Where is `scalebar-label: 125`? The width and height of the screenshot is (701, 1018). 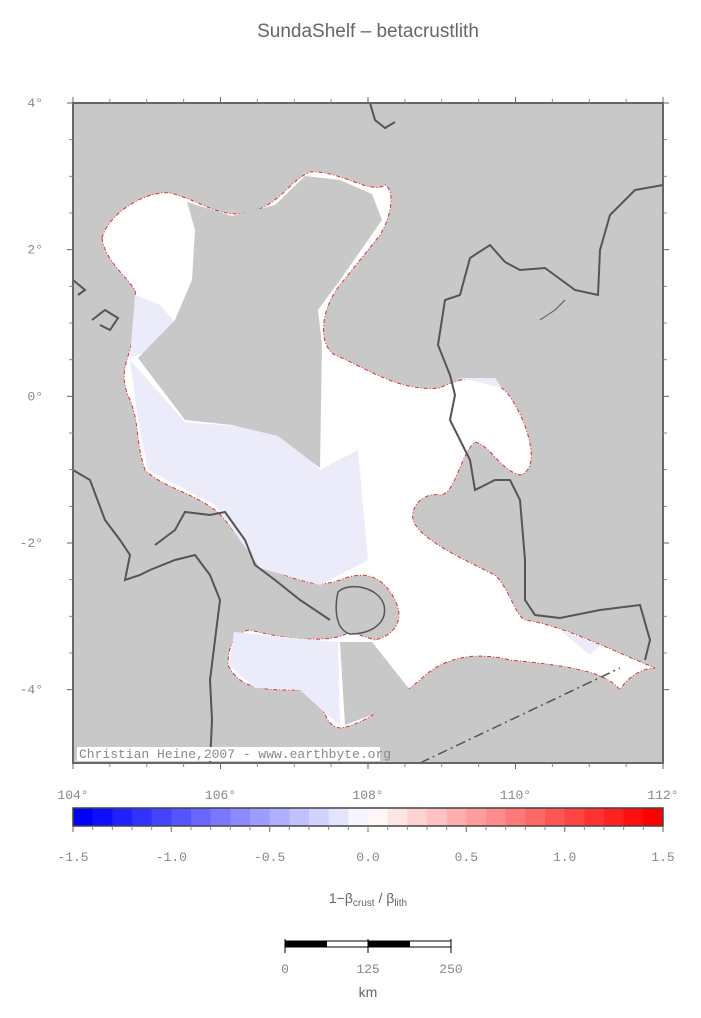 scalebar-label: 125 is located at coordinates (367, 969).